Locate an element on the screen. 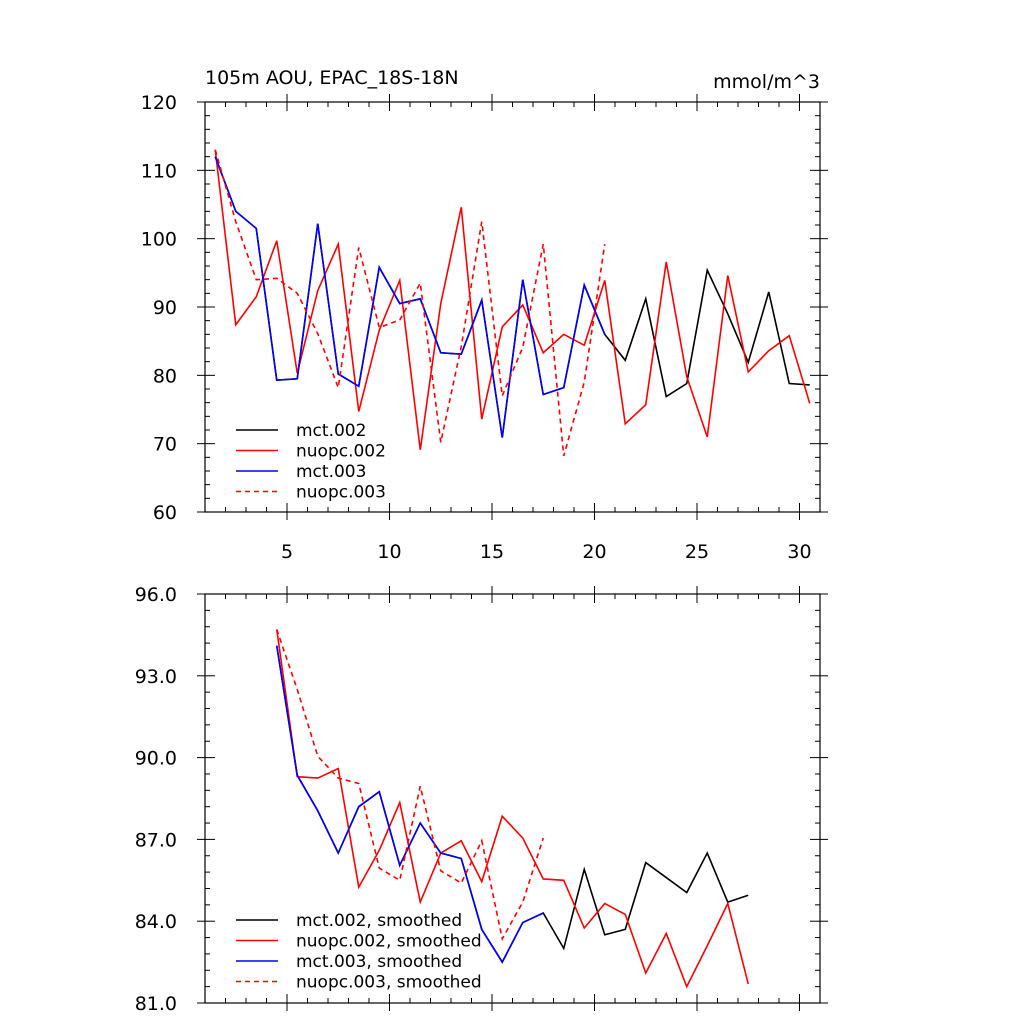  legend-label: nuopc.003 is located at coordinates (341, 493).